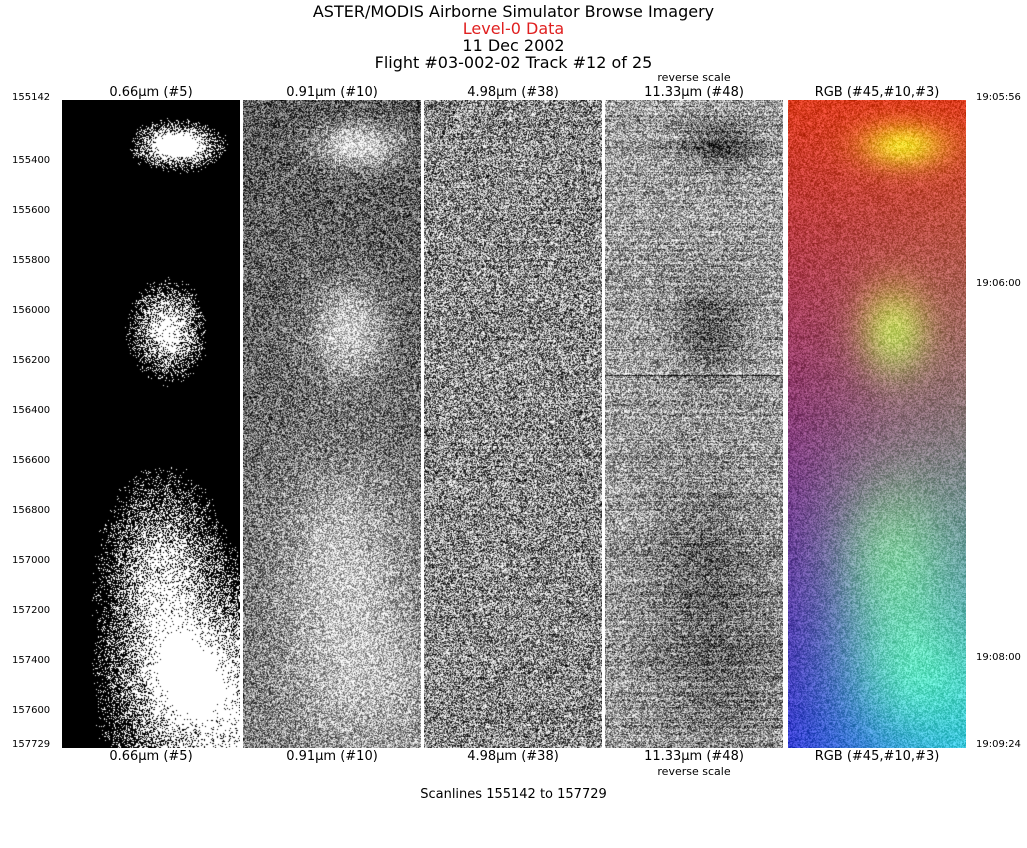 This screenshot has width=1027, height=848. I want to click on scanline-tick: 157000, so click(31, 560).